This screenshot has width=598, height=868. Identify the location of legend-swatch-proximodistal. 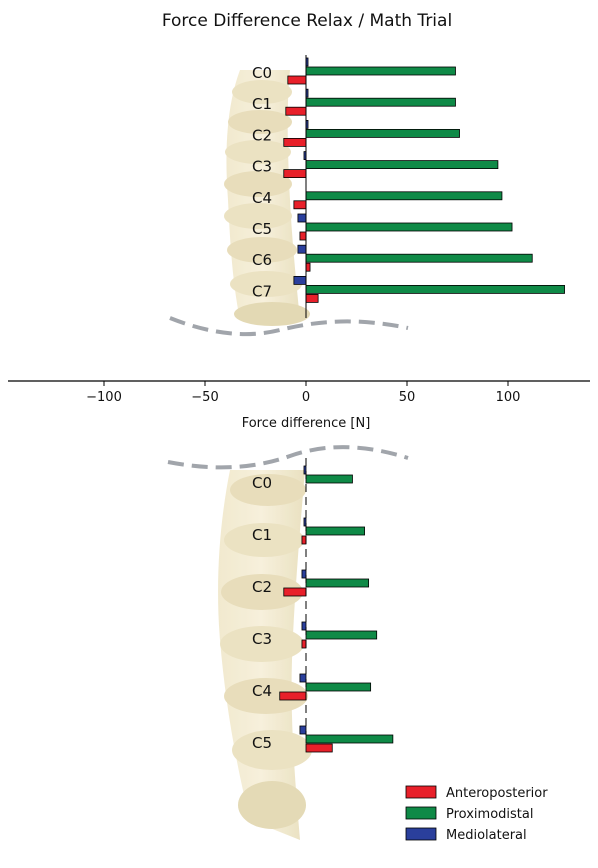
(421, 813).